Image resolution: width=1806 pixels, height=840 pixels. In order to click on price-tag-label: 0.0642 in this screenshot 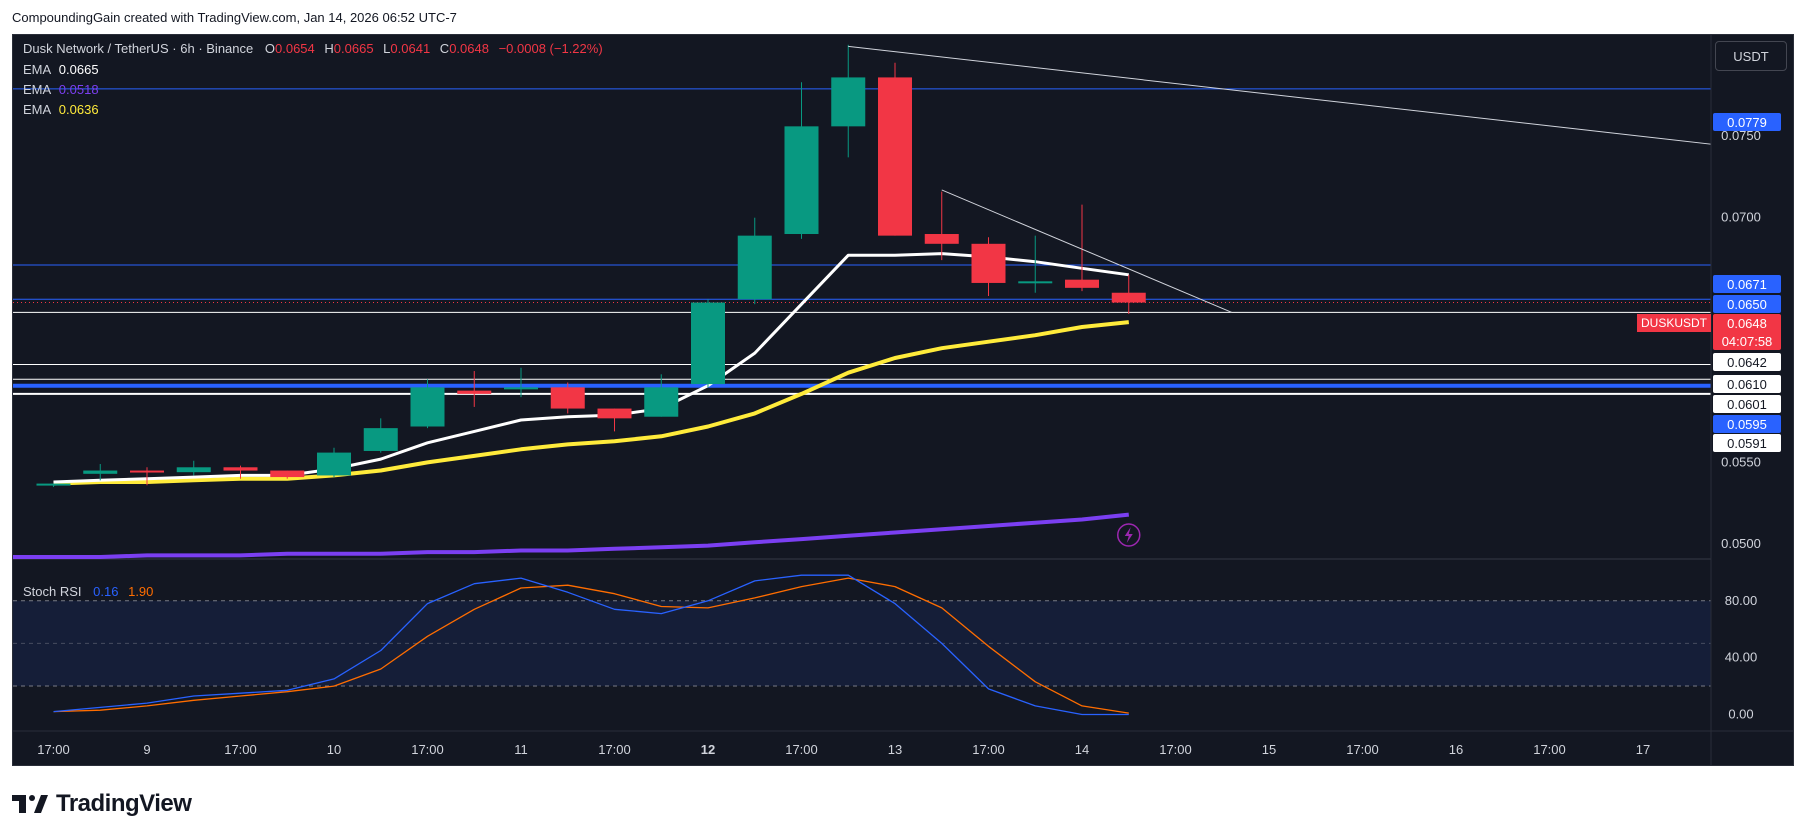, I will do `click(1747, 362)`.